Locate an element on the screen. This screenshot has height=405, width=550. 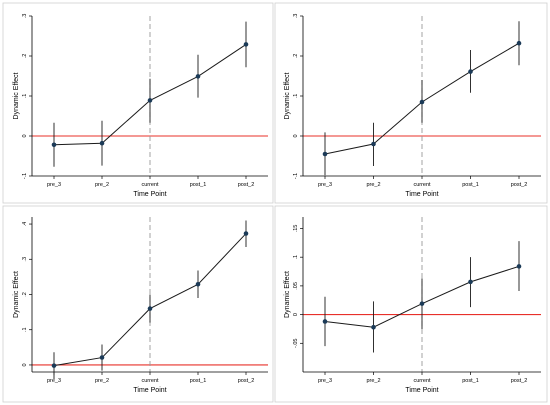
y-tick-label: -.05 is located at coordinates (296, 343).